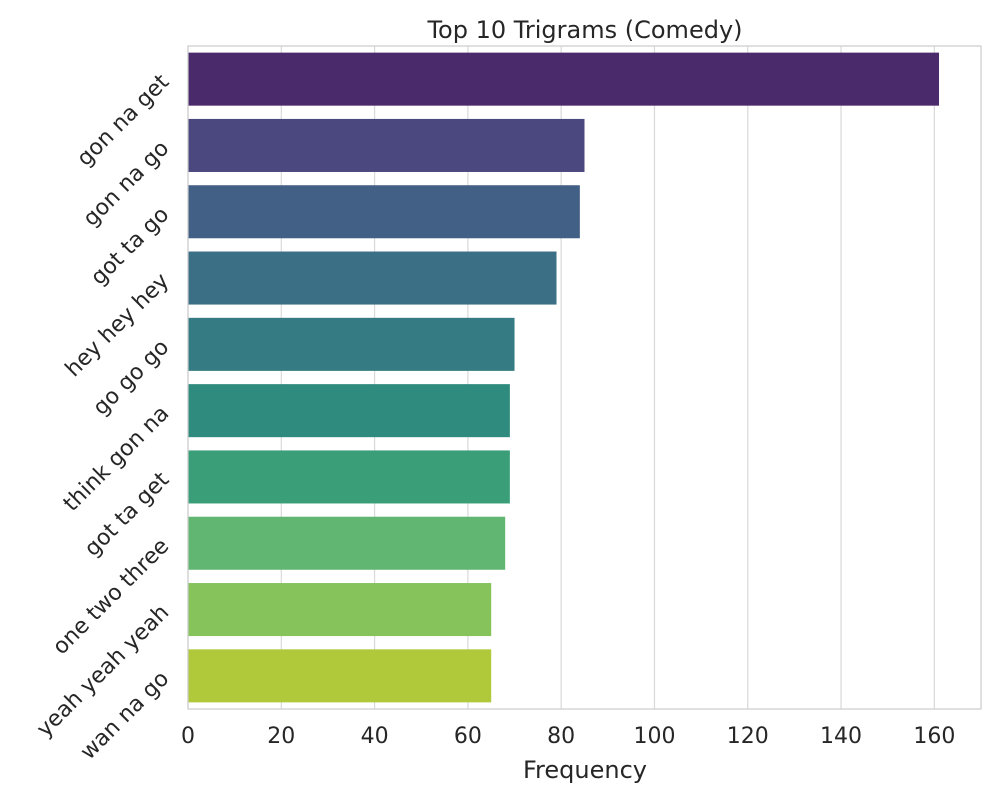 The image size is (1000, 800). I want to click on x-tick-label: 160, so click(934, 736).